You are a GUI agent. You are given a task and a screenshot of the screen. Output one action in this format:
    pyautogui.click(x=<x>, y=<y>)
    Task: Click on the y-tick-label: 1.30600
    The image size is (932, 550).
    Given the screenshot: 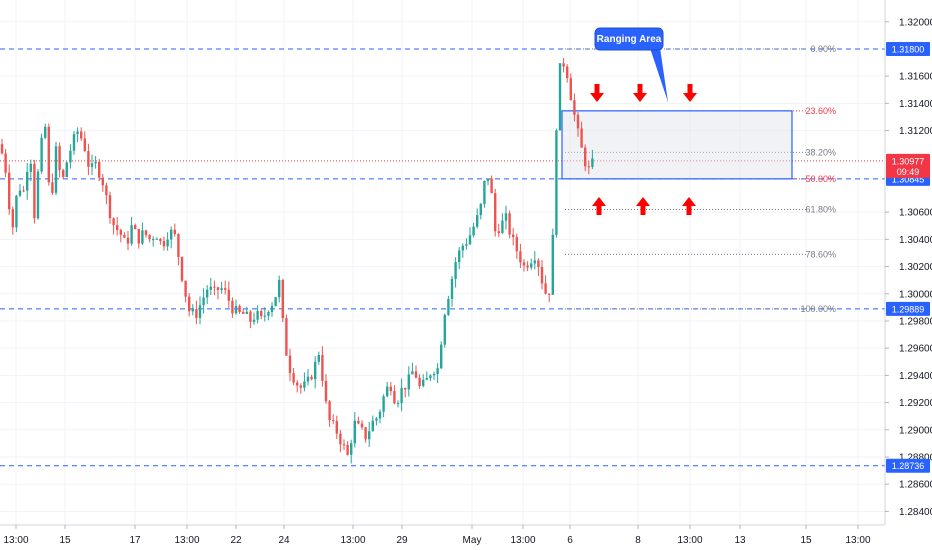 What is the action you would take?
    pyautogui.click(x=915, y=213)
    